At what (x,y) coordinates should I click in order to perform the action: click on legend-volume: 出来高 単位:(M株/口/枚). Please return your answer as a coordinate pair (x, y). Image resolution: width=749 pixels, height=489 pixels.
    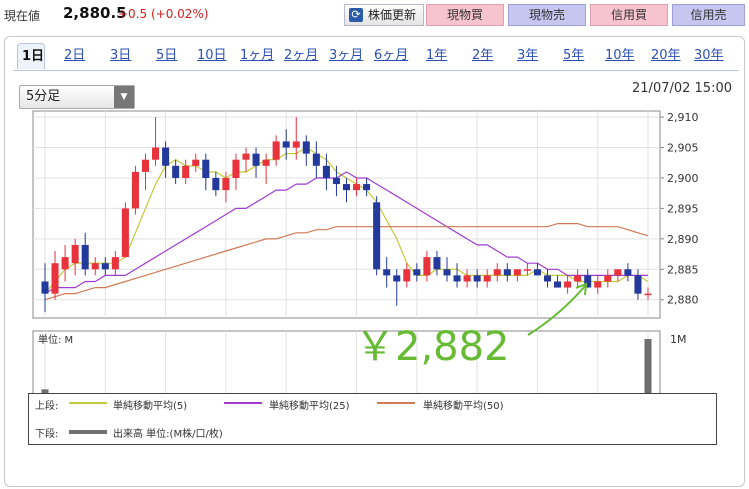
    Looking at the image, I should click on (168, 434).